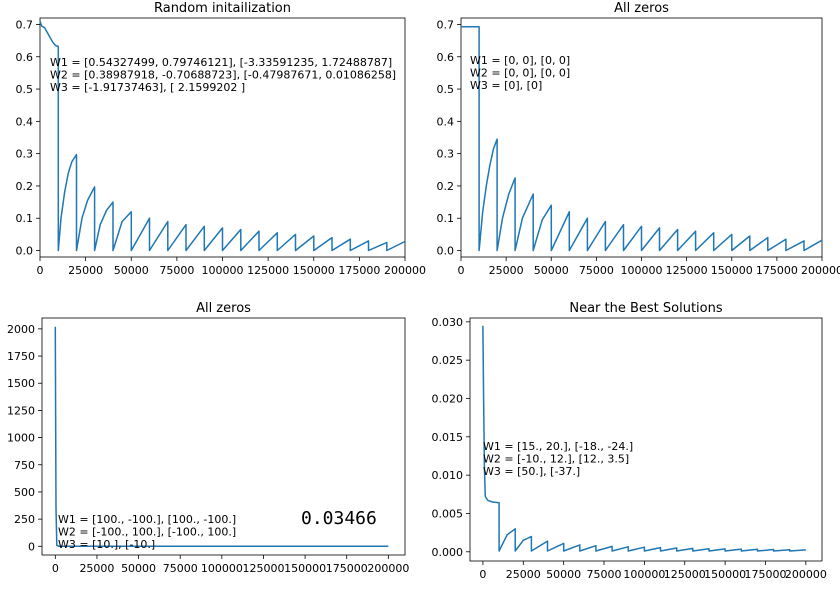 Image resolution: width=840 pixels, height=593 pixels. I want to click on y-tick-label: 0, so click(31, 546).